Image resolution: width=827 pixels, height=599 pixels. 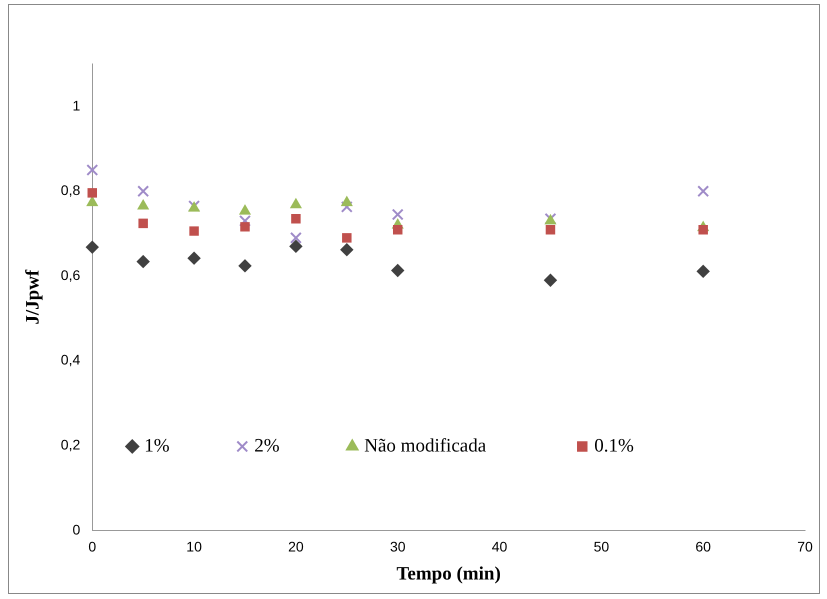 I want to click on x-axis-title: Tempo (min), so click(x=448, y=574).